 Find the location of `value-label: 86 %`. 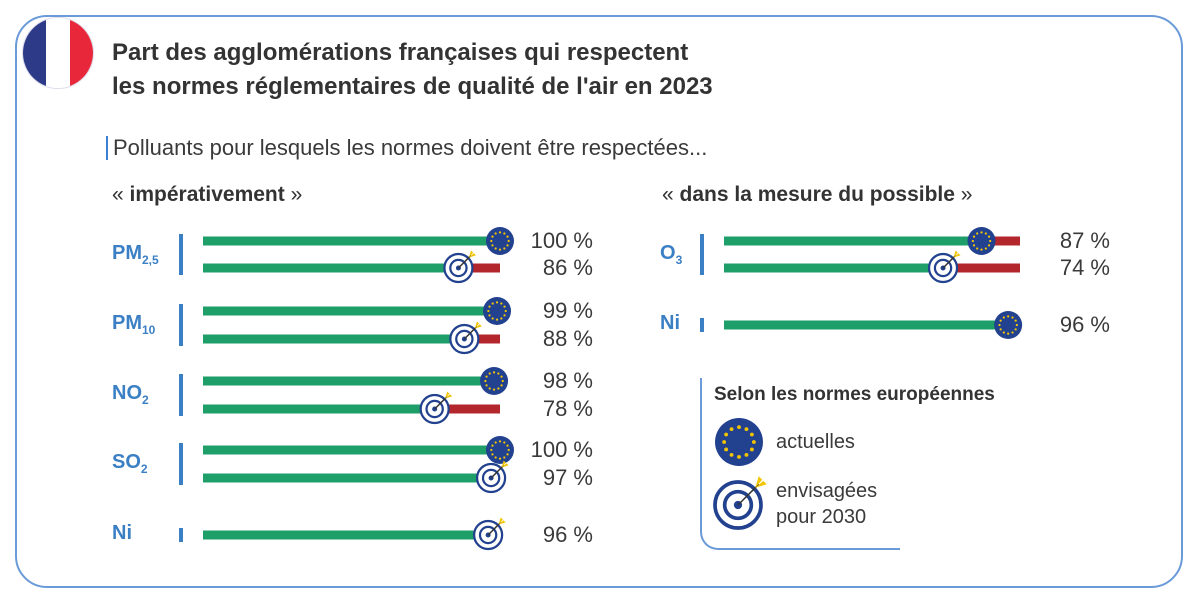

value-label: 86 % is located at coordinates (567, 267).